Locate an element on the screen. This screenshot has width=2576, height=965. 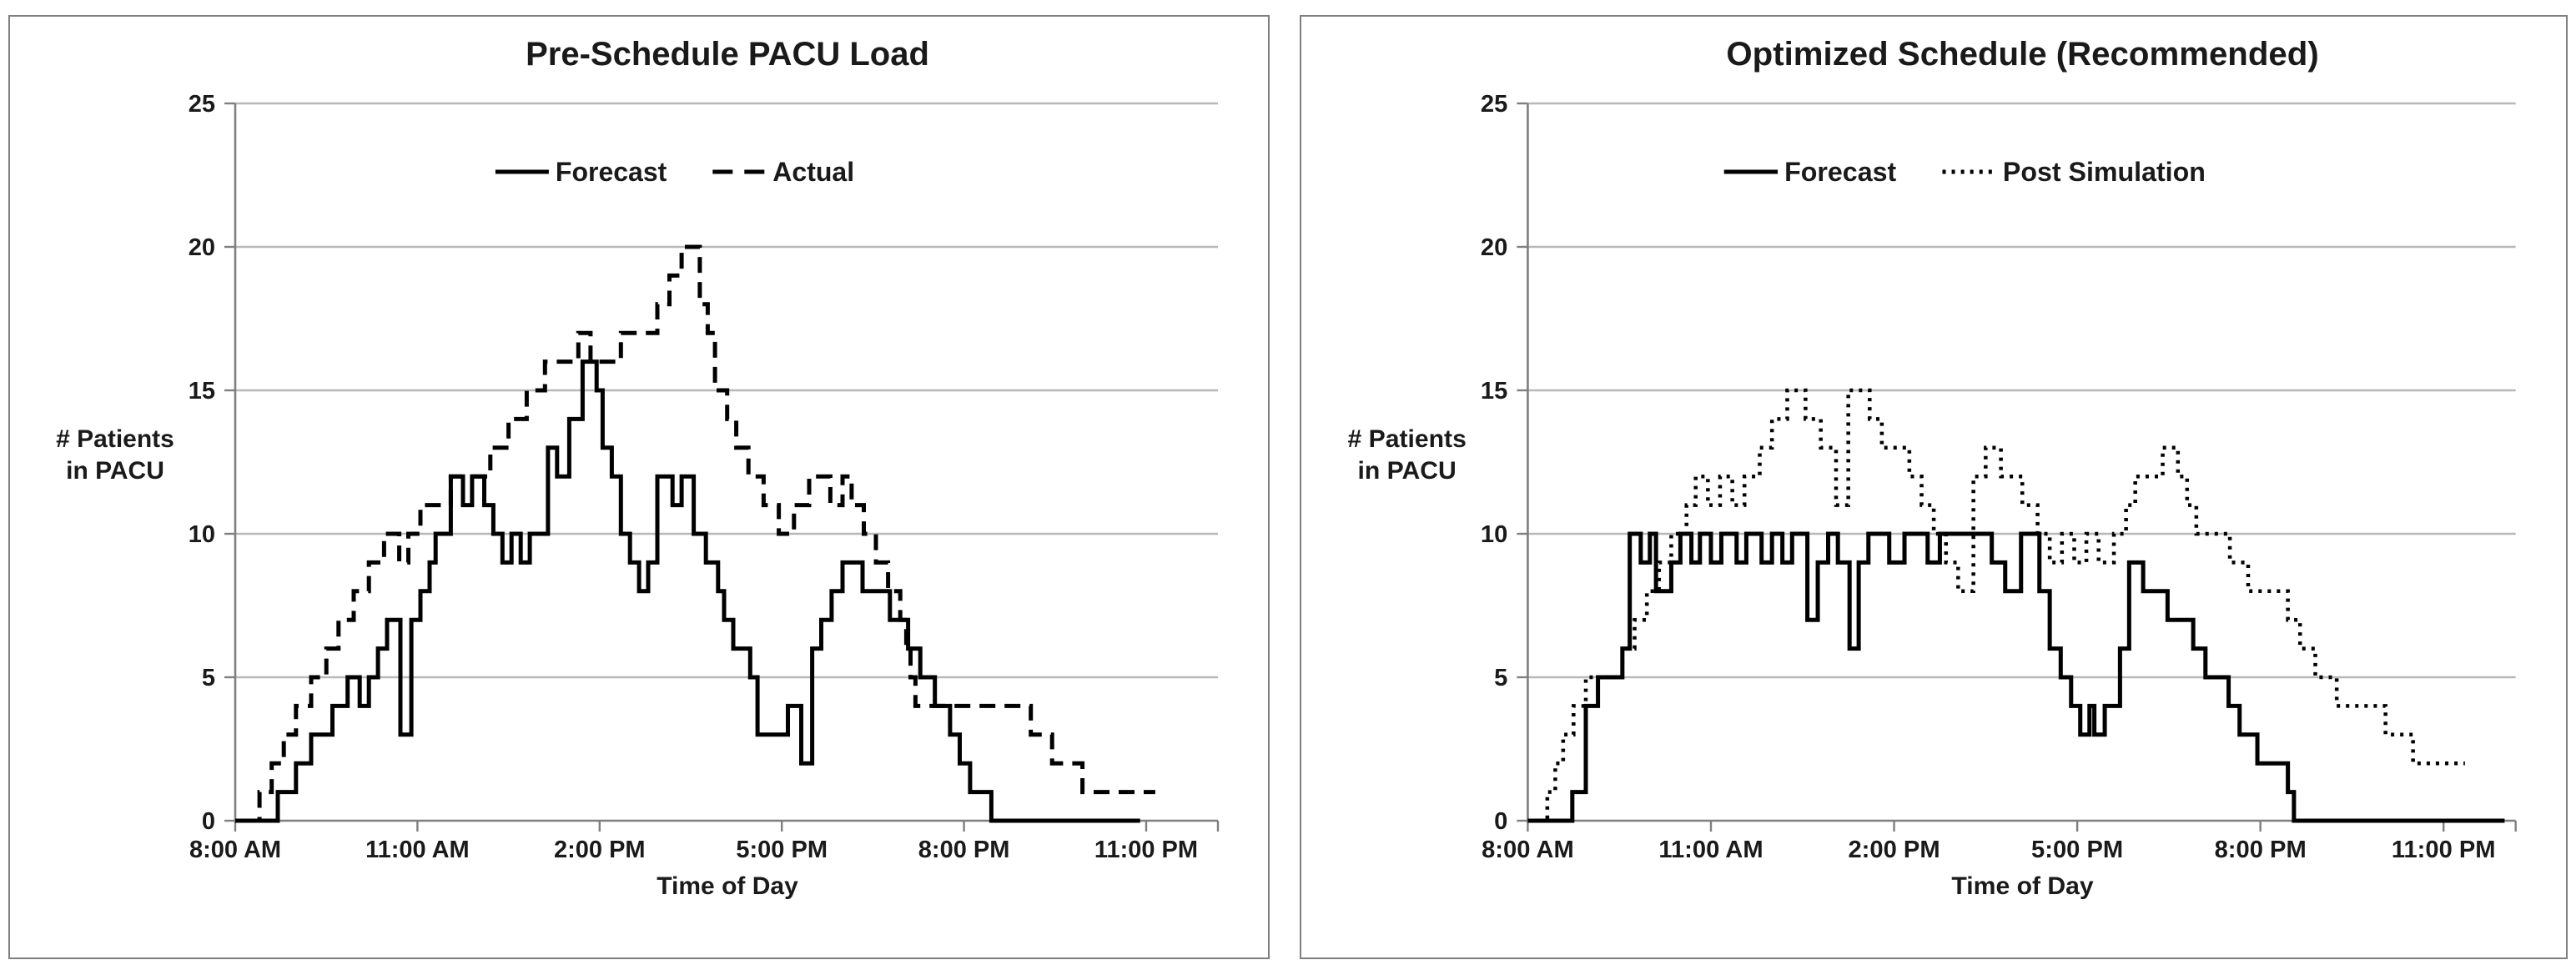
legend-label: Actual is located at coordinates (813, 172).